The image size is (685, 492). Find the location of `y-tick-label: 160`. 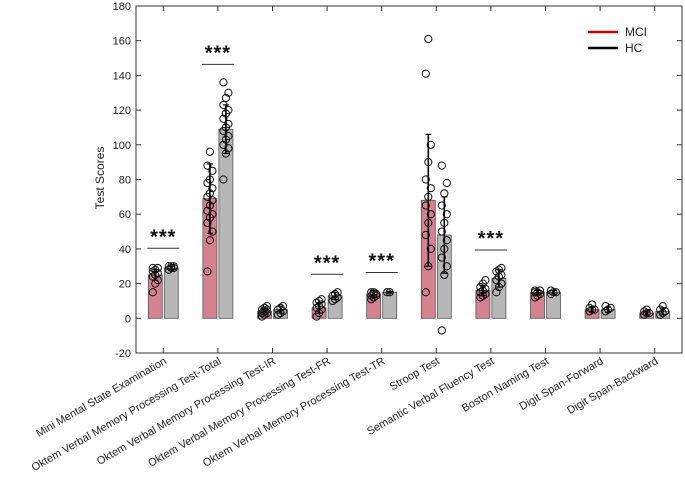

y-tick-label: 160 is located at coordinates (122, 42).